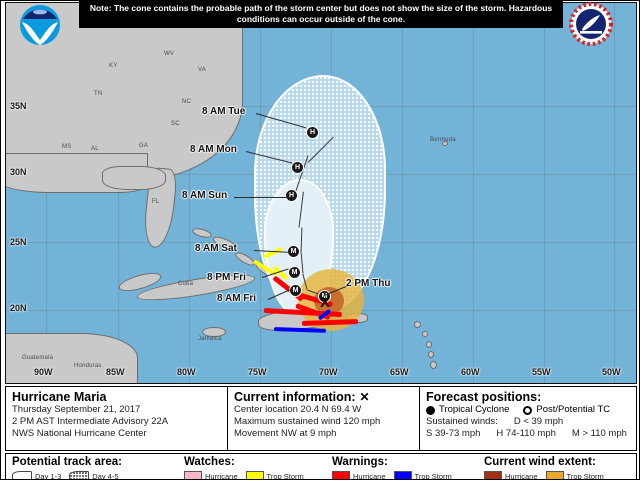 This screenshot has width=640, height=480. I want to click on lon-label-75w: 75W, so click(257, 372).